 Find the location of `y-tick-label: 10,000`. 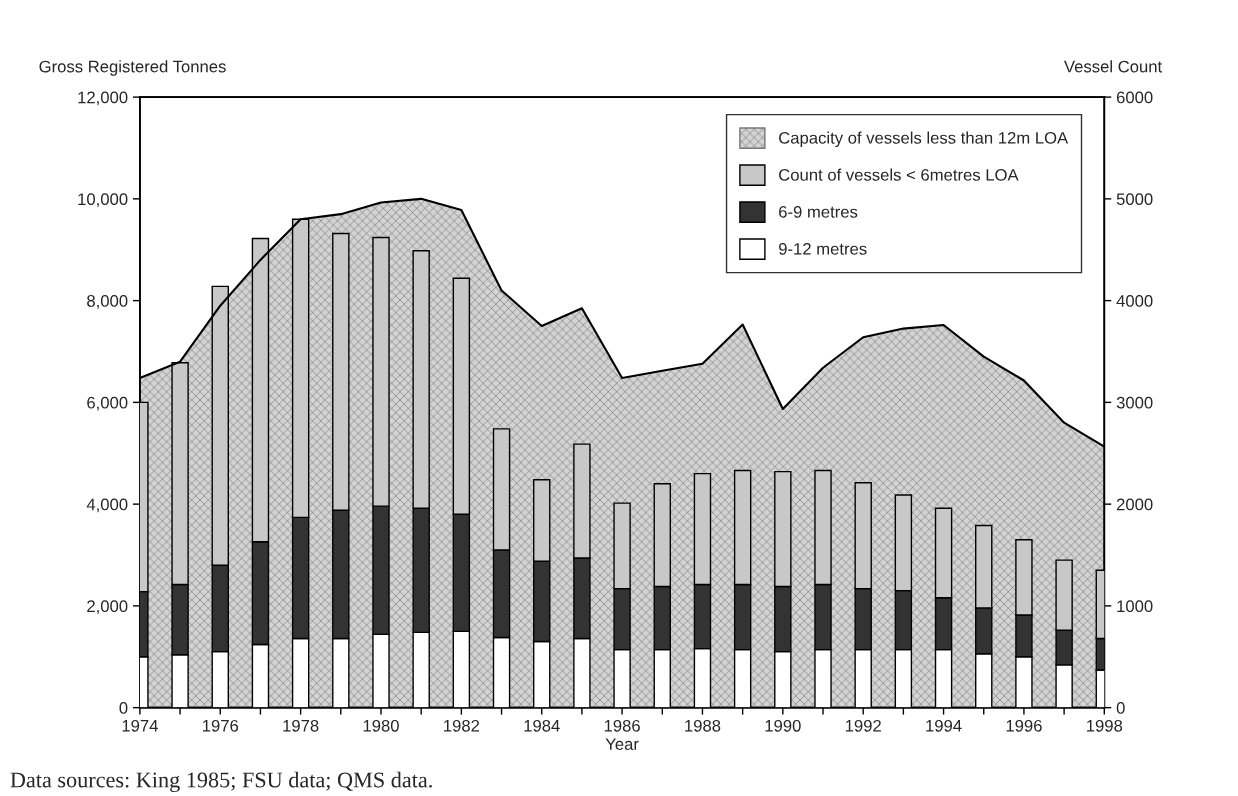

y-tick-label: 10,000 is located at coordinates (103, 200).